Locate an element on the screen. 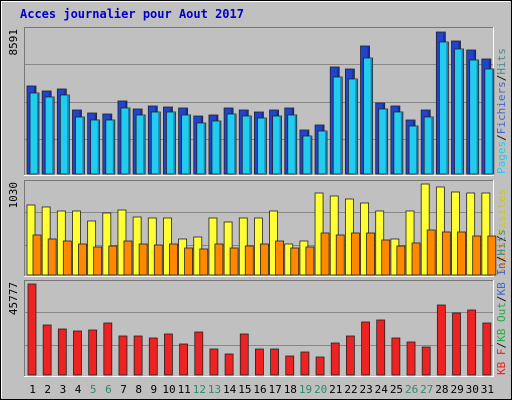 The image size is (512, 400). x-tick-label: 13 is located at coordinates (214, 389).